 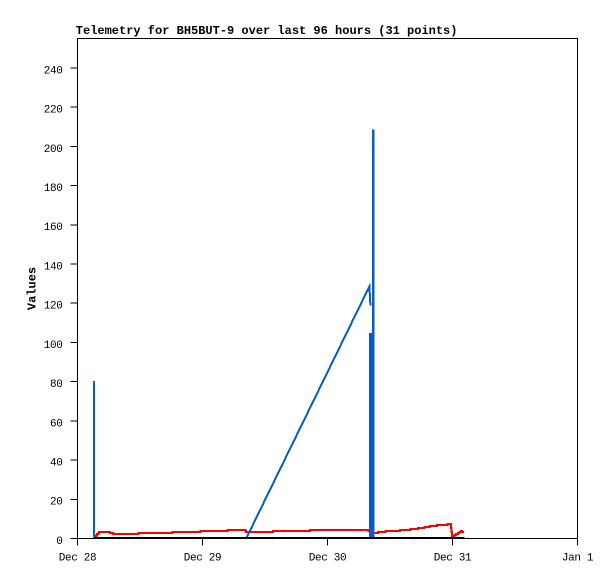 What do you see at coordinates (56, 503) in the screenshot?
I see `svg-text: 20` at bounding box center [56, 503].